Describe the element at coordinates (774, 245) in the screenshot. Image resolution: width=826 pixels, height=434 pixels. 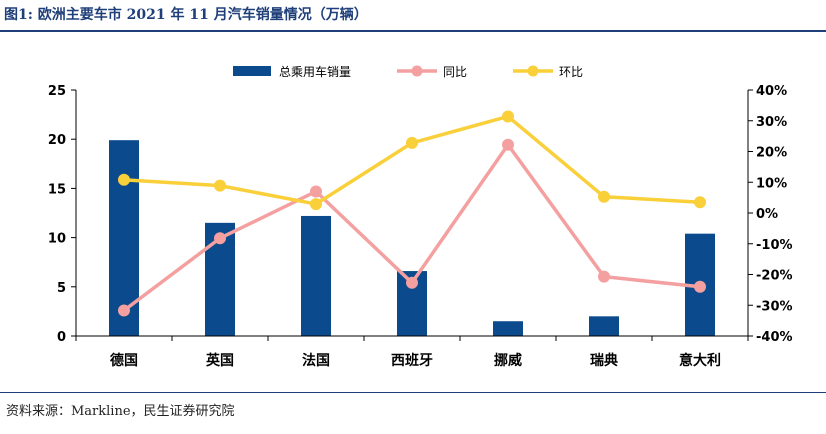
I see `right-tick-label: -10%` at that location.